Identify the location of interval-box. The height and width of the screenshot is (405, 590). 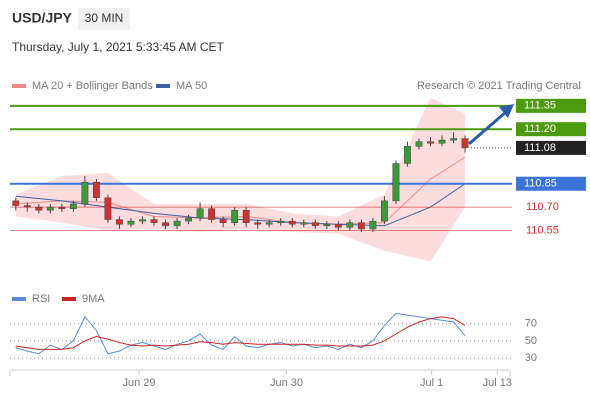
(104, 19).